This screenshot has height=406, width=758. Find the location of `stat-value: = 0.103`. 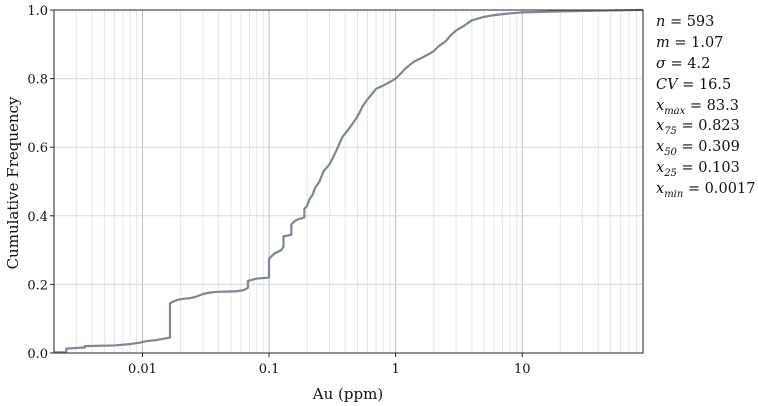

stat-value: = 0.103 is located at coordinates (708, 168).